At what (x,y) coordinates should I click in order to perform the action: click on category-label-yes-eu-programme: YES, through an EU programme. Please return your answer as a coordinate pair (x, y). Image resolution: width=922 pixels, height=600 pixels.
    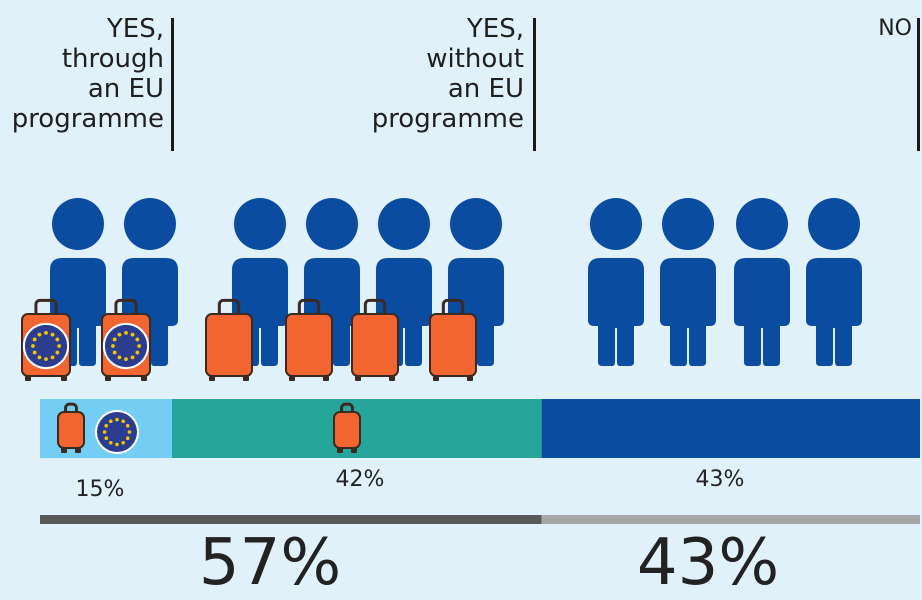
    Looking at the image, I should click on (88, 74).